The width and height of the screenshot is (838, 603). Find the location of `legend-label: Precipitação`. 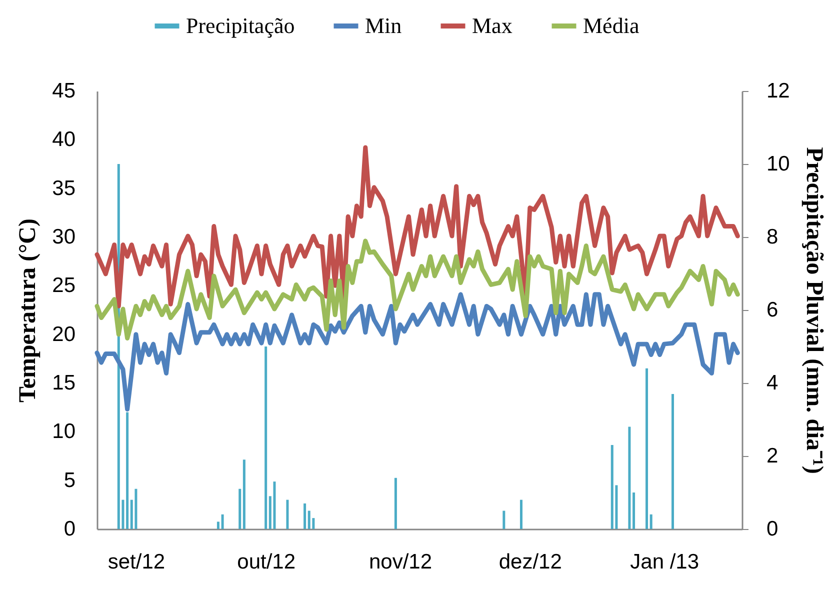

legend-label: Precipitação is located at coordinates (240, 25).